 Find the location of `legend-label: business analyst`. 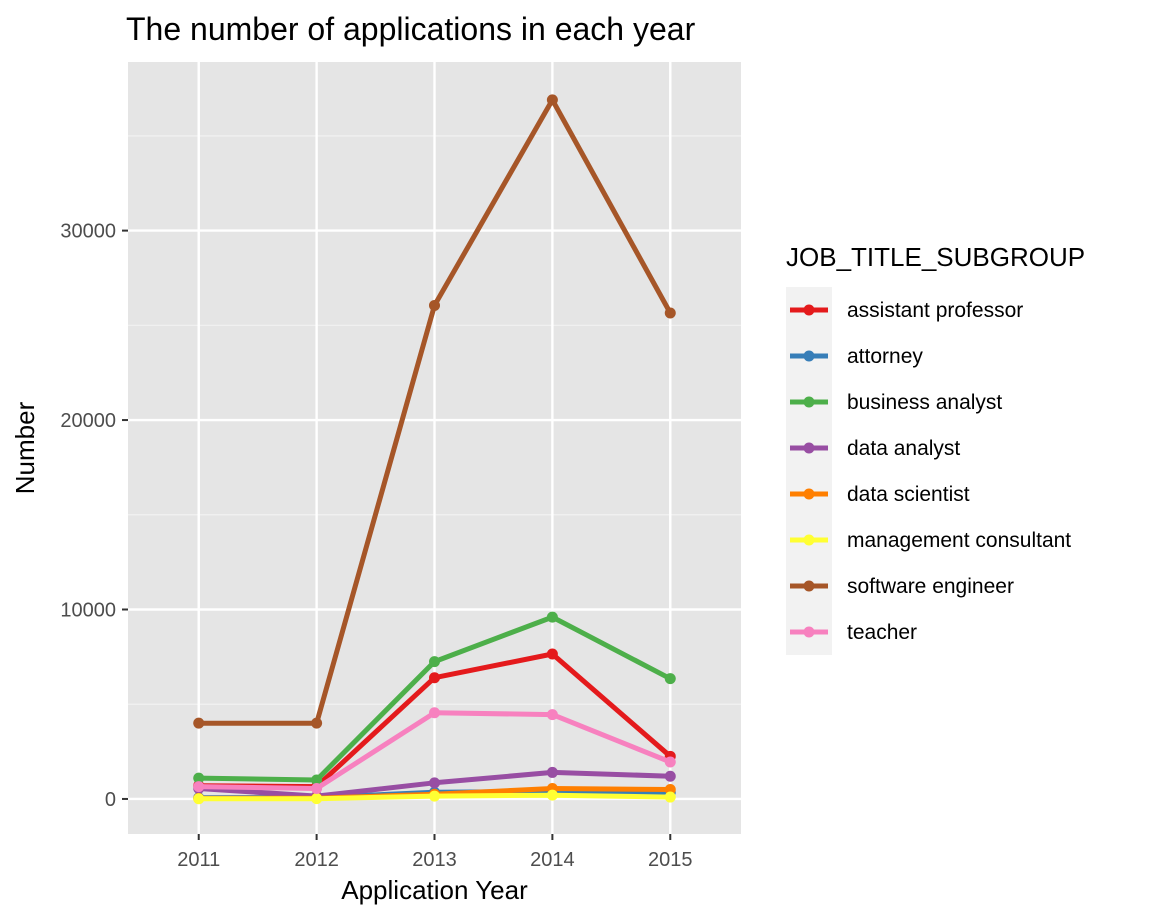

legend-label: business analyst is located at coordinates (924, 402).